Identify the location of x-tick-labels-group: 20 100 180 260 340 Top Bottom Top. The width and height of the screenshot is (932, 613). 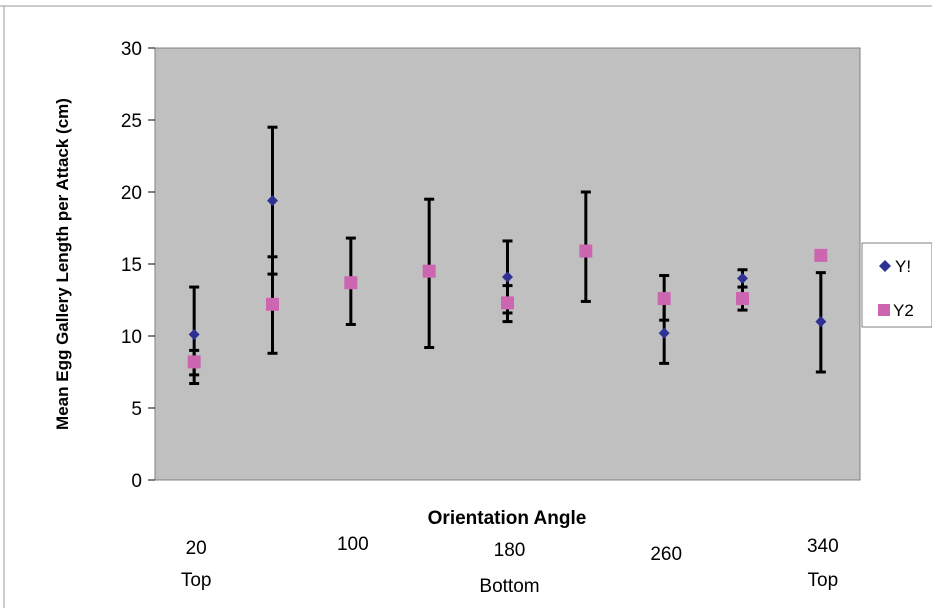
(510, 565).